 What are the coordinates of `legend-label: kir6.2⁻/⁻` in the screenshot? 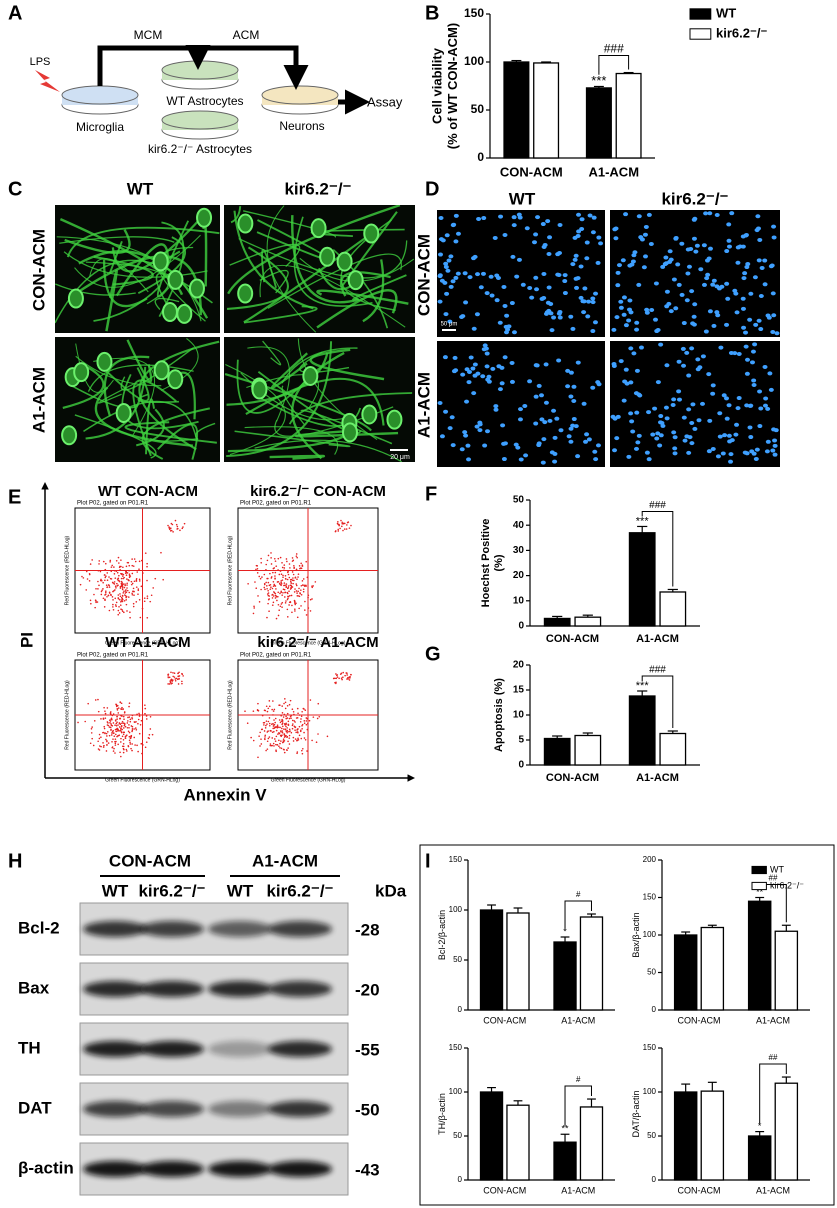 It's located at (787, 885).